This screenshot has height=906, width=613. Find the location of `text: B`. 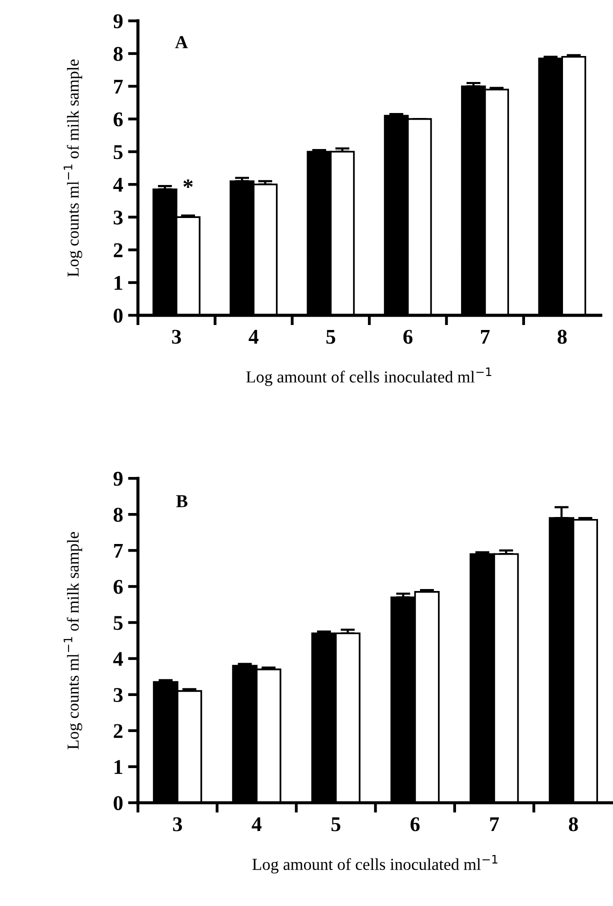

text: B is located at coordinates (182, 501).